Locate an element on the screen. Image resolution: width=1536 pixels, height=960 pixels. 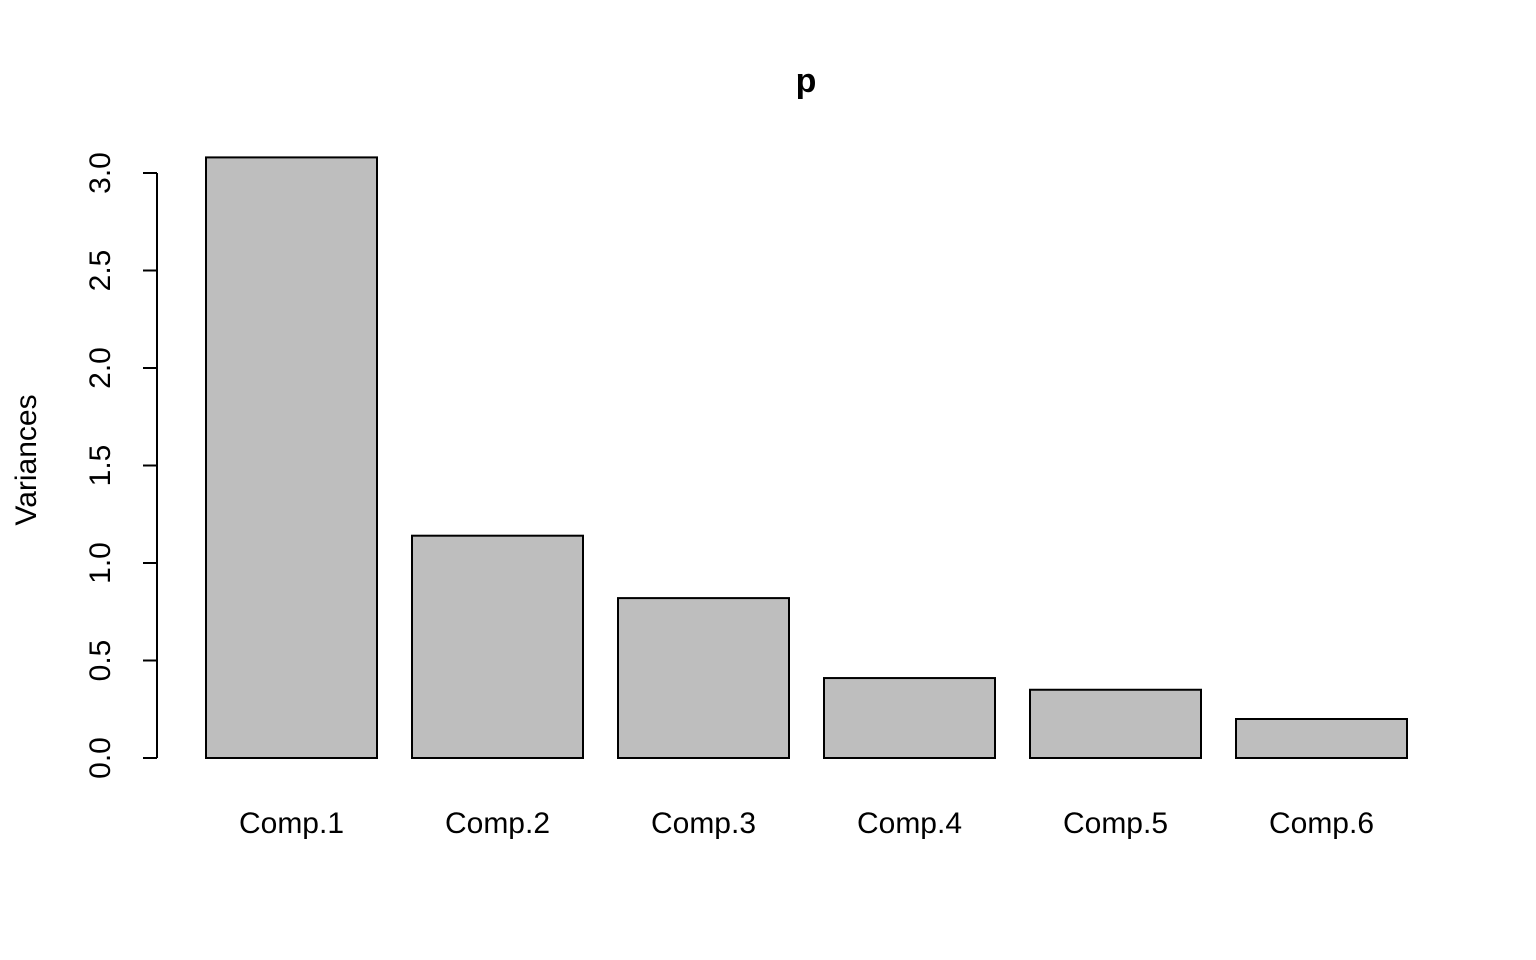
category-label: Comp.4 is located at coordinates (909, 823).